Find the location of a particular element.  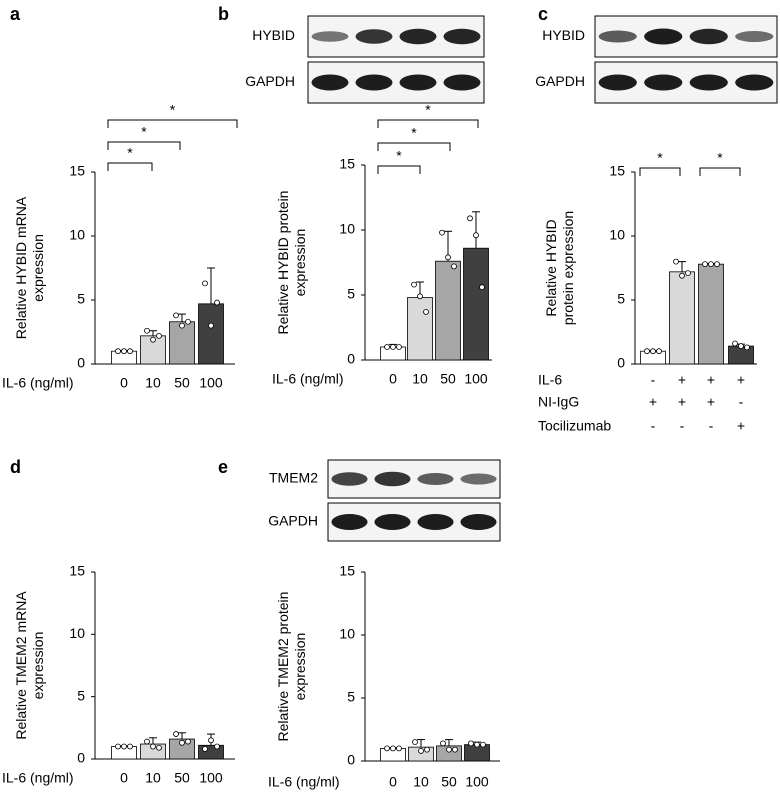

y-axis-title-line: Relative HYBID is located at coordinates (551, 267).